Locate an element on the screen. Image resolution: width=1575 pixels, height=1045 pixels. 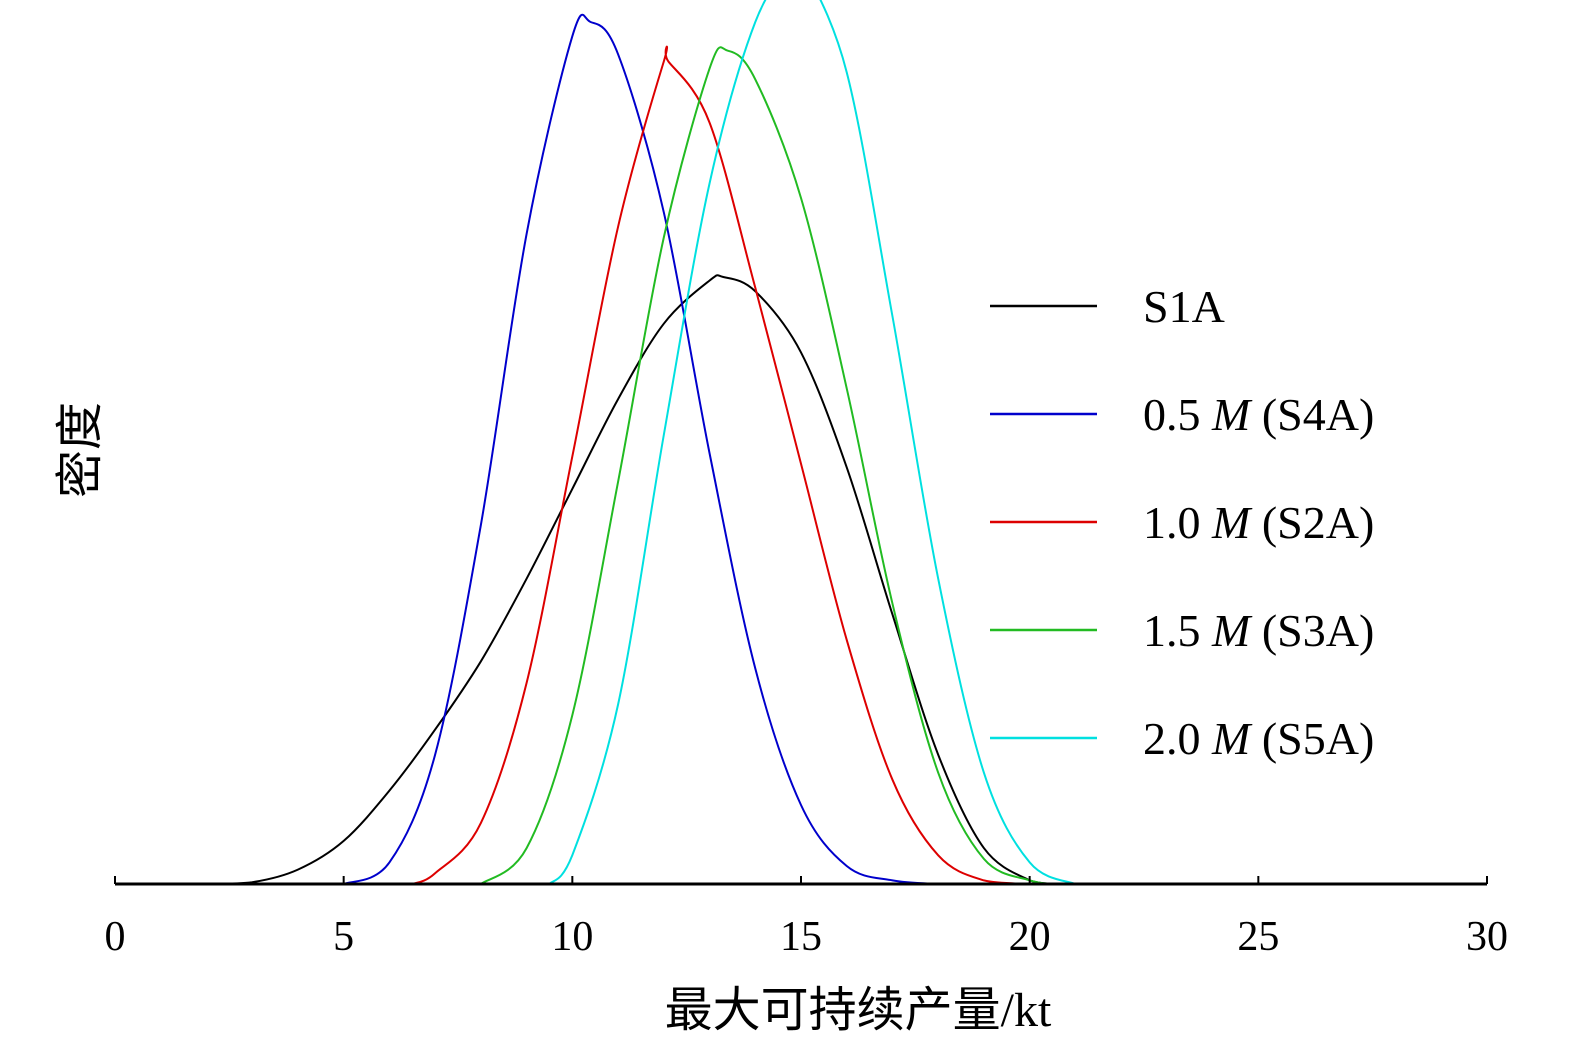
x-tick-label: 25 is located at coordinates (1258, 937).